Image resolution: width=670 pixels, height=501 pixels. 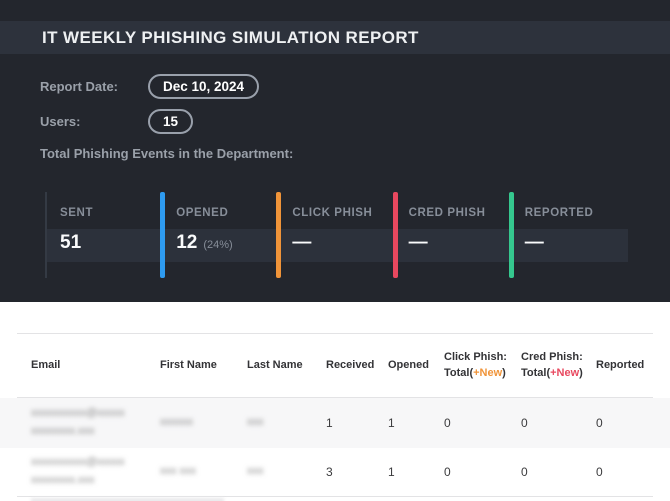 What do you see at coordinates (79, 86) in the screenshot?
I see `report-date-label: Report Date:` at bounding box center [79, 86].